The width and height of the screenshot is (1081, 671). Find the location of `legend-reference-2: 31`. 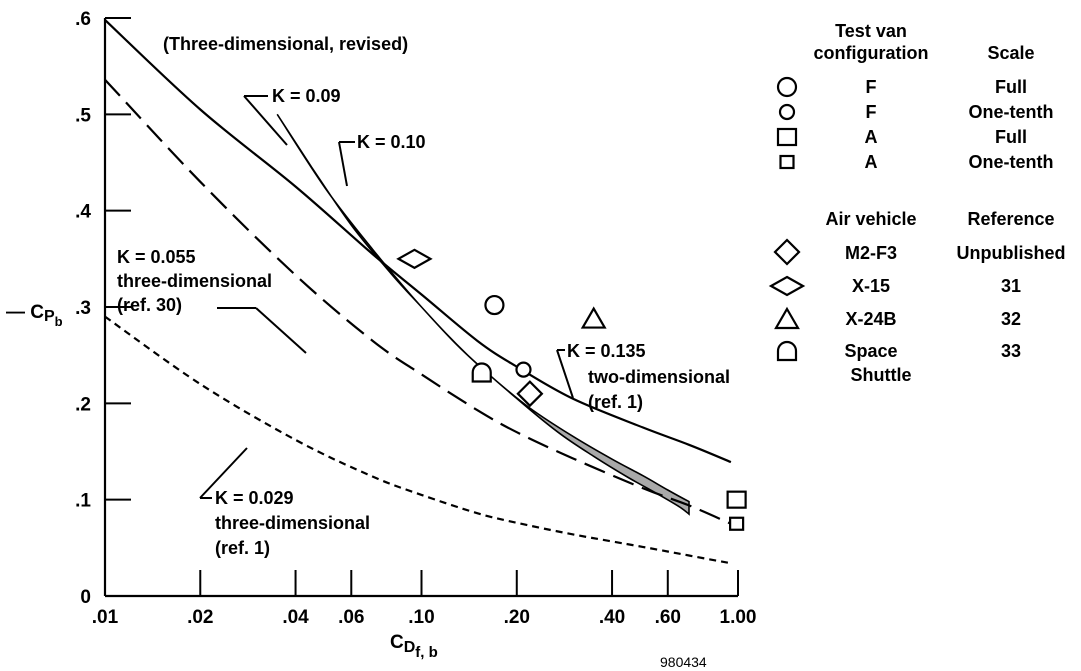

legend-reference-2: 31 is located at coordinates (1011, 286).